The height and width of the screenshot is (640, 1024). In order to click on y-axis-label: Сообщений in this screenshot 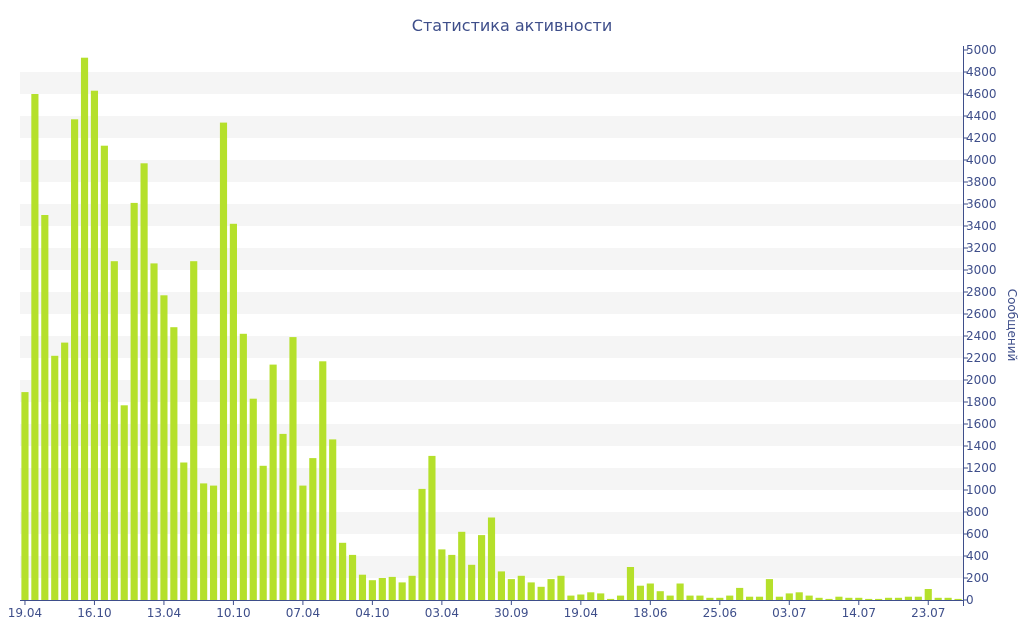, I will do `click(1012, 325)`.